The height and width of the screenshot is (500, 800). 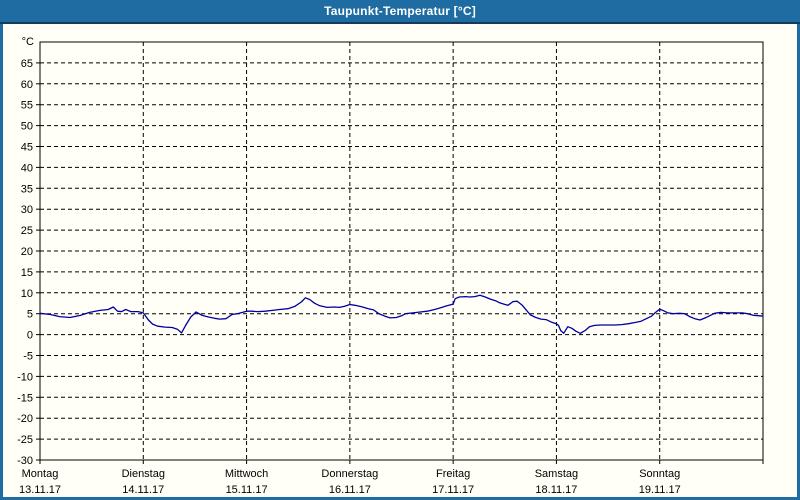 I want to click on x-date-label: 19.11.17, so click(x=660, y=490).